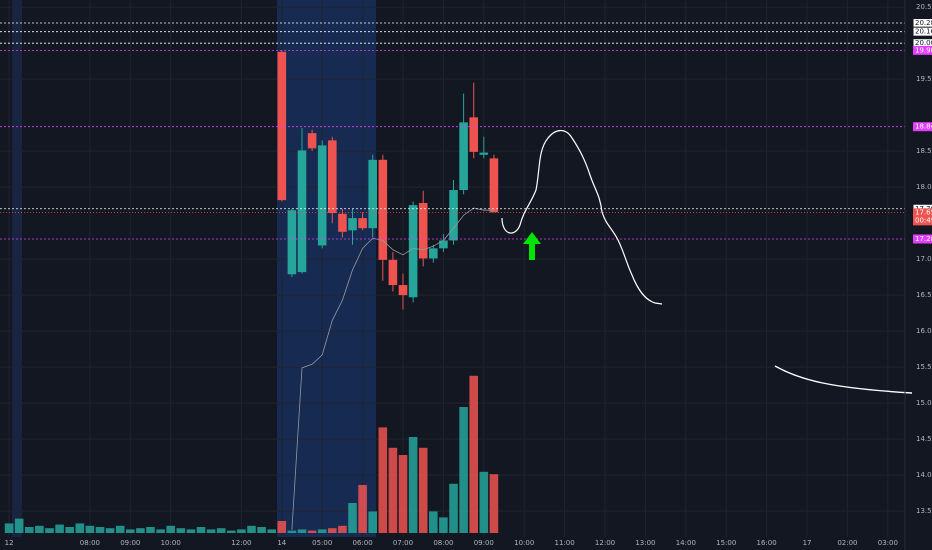  Describe the element at coordinates (565, 543) in the screenshot. I see `x-tick-label: 11:00` at that location.